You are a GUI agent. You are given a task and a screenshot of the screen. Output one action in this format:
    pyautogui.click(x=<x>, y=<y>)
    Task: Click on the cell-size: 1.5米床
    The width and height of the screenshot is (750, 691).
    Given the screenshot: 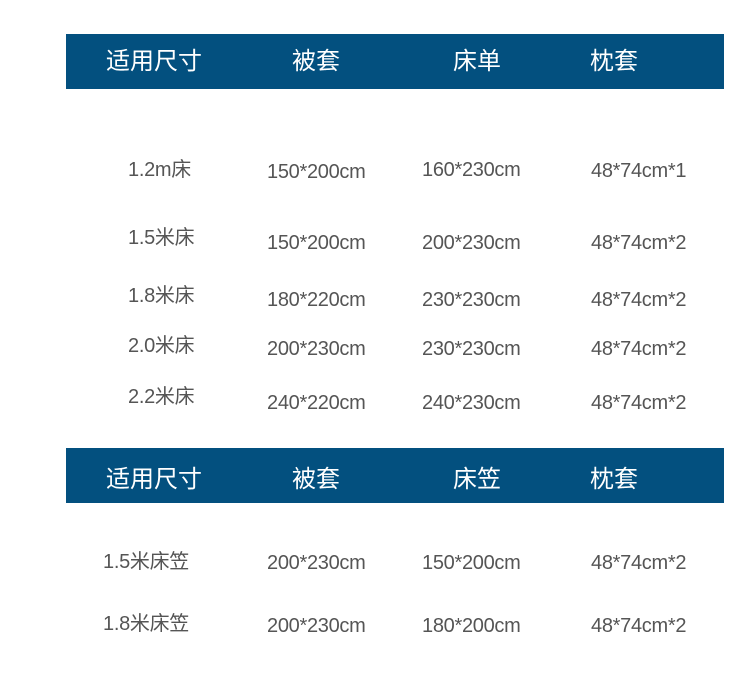 What is the action you would take?
    pyautogui.click(x=161, y=238)
    